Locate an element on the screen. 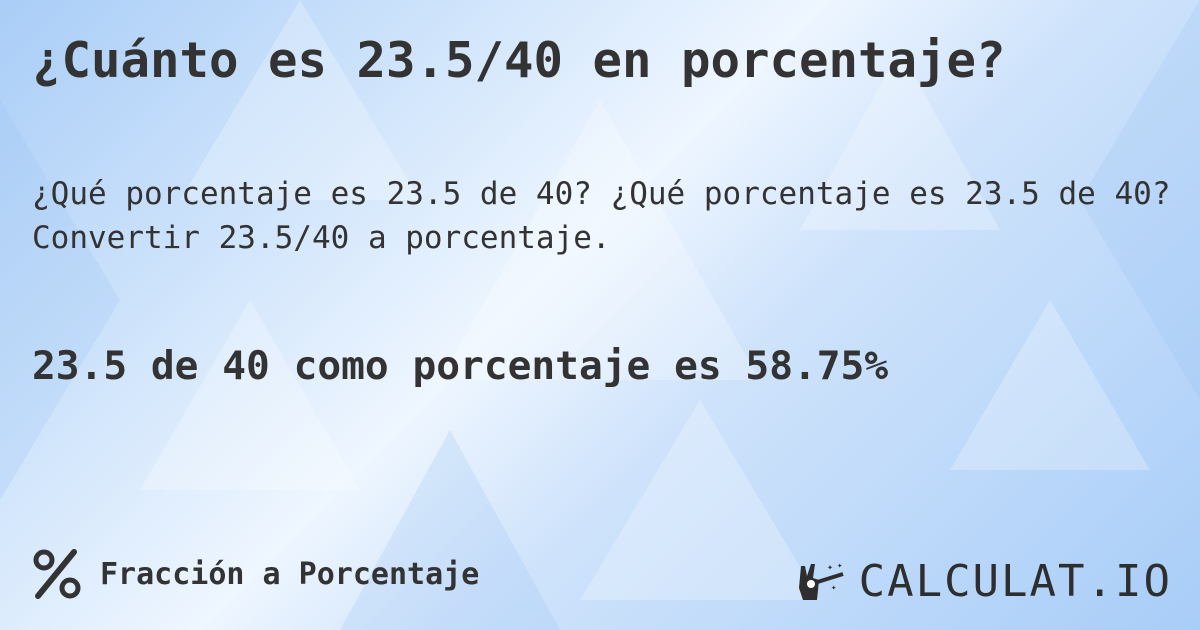  result-text: 23.5 de 40 como porcentaje es 58.75% is located at coordinates (460, 366).